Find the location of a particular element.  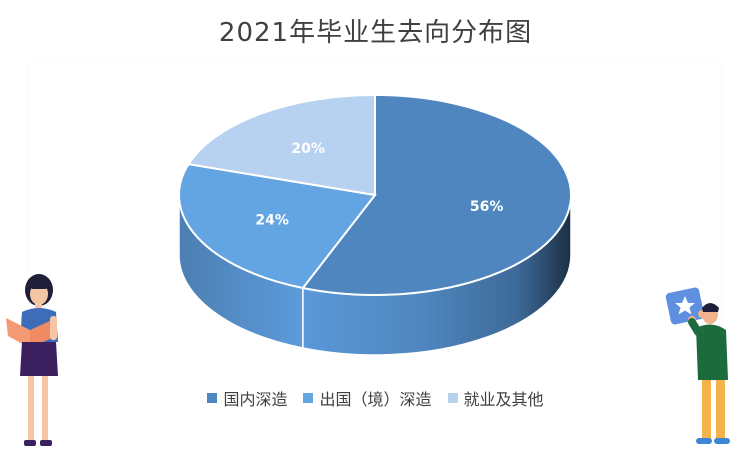

legend-label: 就业及其他 is located at coordinates (503, 399).